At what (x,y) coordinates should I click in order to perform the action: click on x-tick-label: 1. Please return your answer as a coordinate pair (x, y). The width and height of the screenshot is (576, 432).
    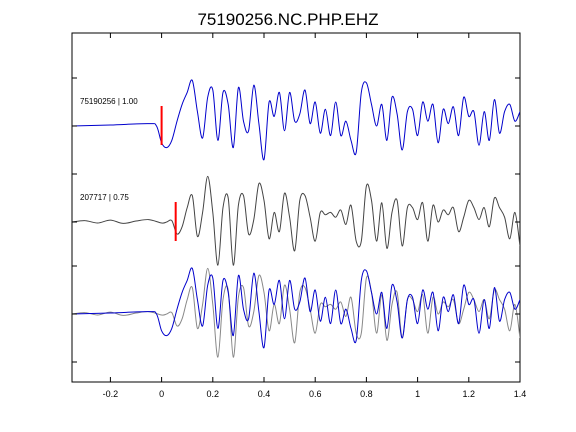
    Looking at the image, I should click on (417, 394).